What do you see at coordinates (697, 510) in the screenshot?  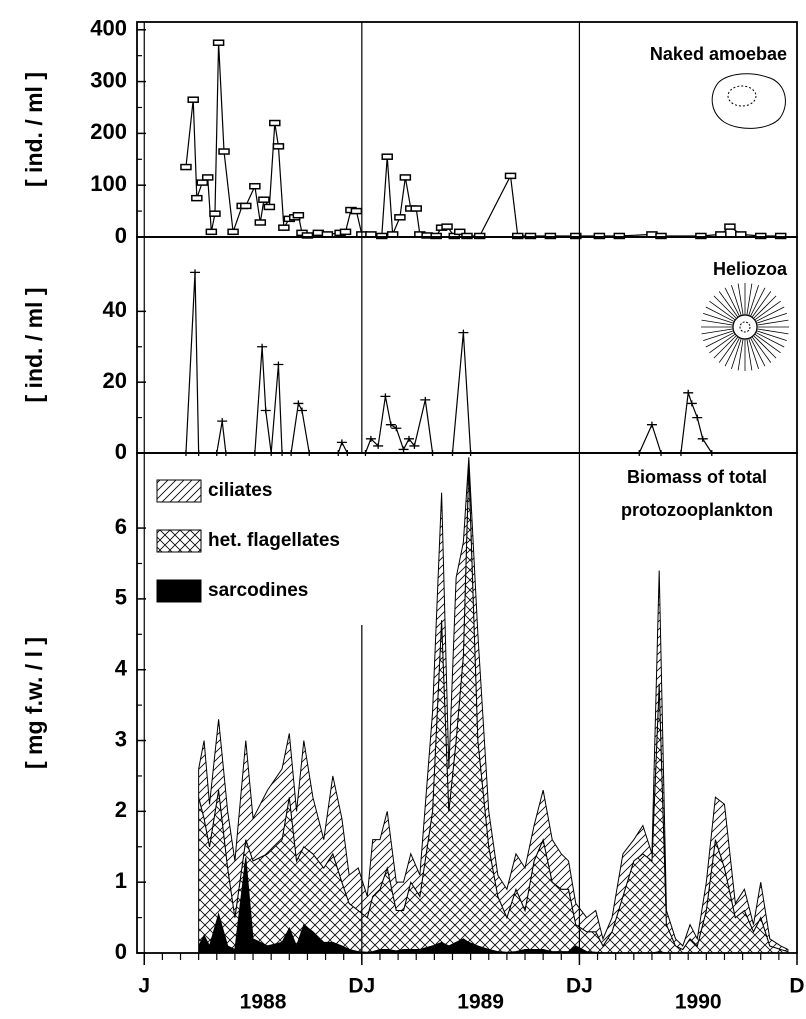 I see `panel-title: protozooplankton` at bounding box center [697, 510].